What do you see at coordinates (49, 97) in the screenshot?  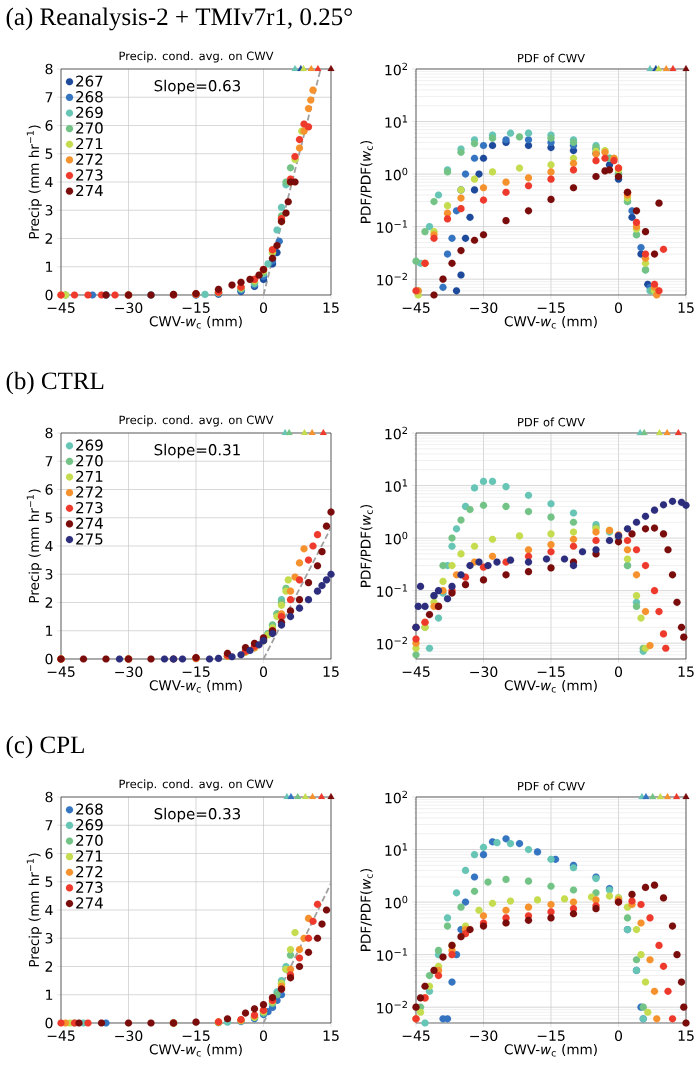 I see `y-tick-label: 7` at bounding box center [49, 97].